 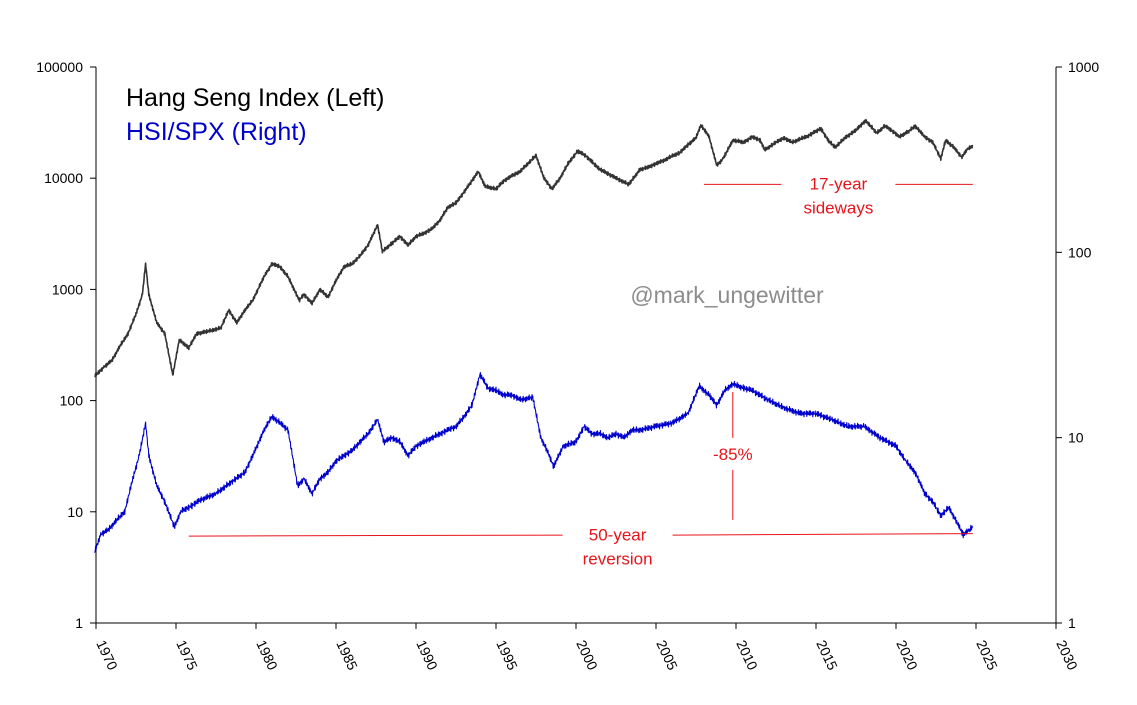 I want to click on sideways-label-1: 17-year, so click(x=839, y=183).